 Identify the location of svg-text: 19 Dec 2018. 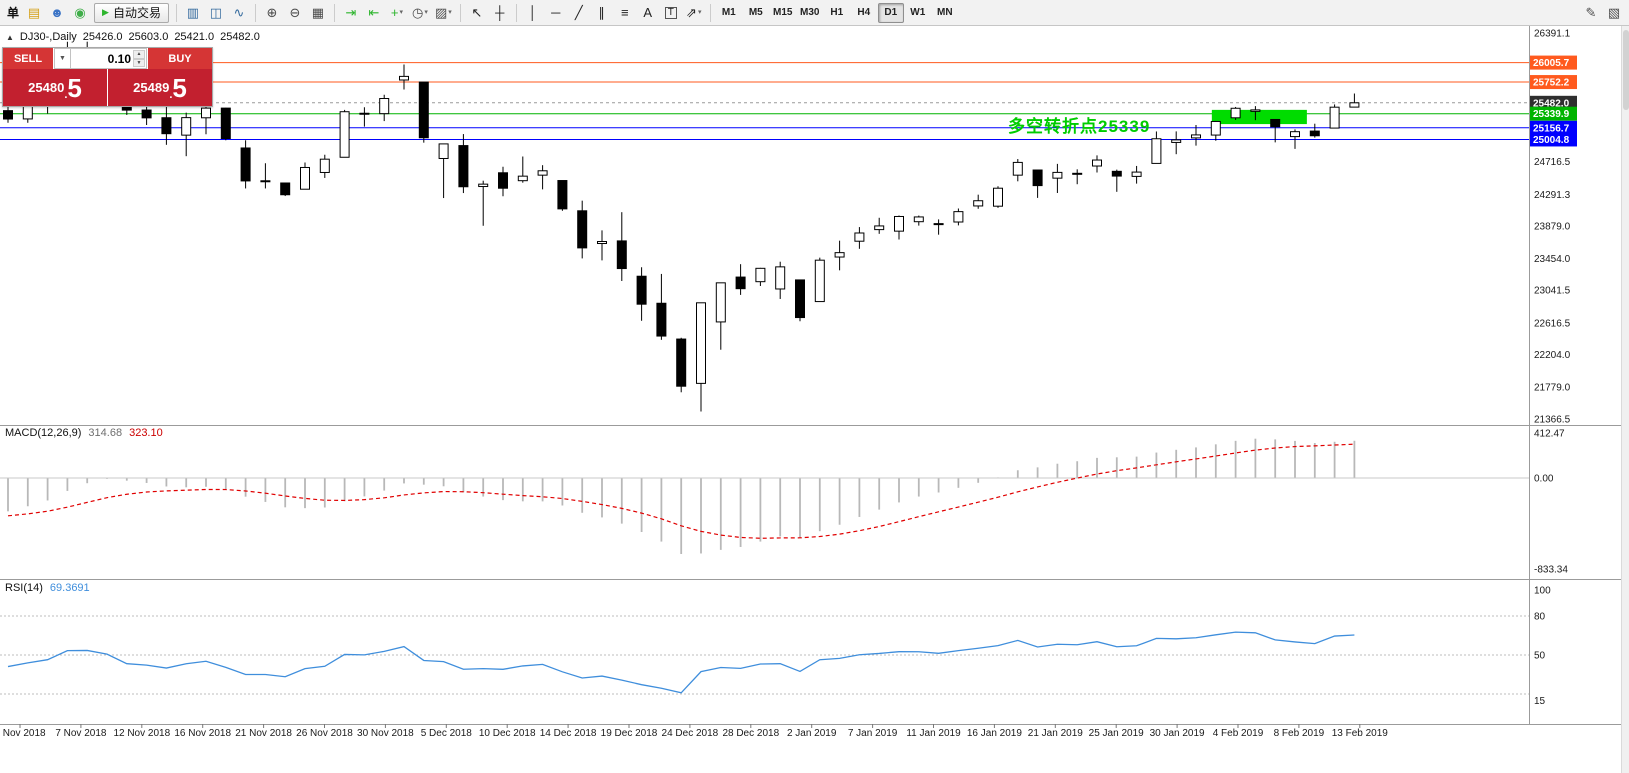
(629, 733).